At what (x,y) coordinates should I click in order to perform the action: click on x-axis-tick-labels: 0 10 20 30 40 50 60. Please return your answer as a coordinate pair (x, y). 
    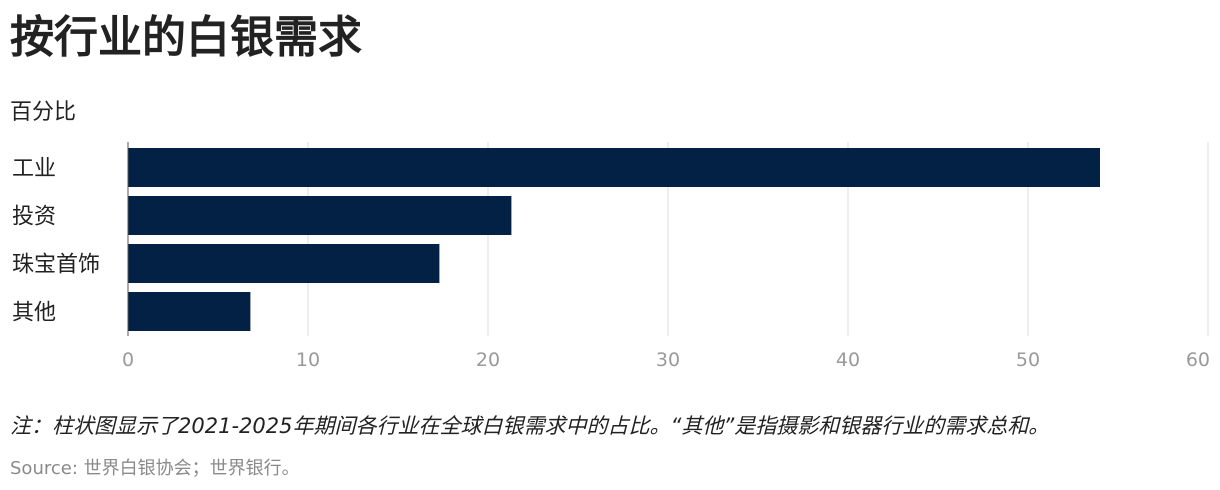
    Looking at the image, I should click on (666, 360).